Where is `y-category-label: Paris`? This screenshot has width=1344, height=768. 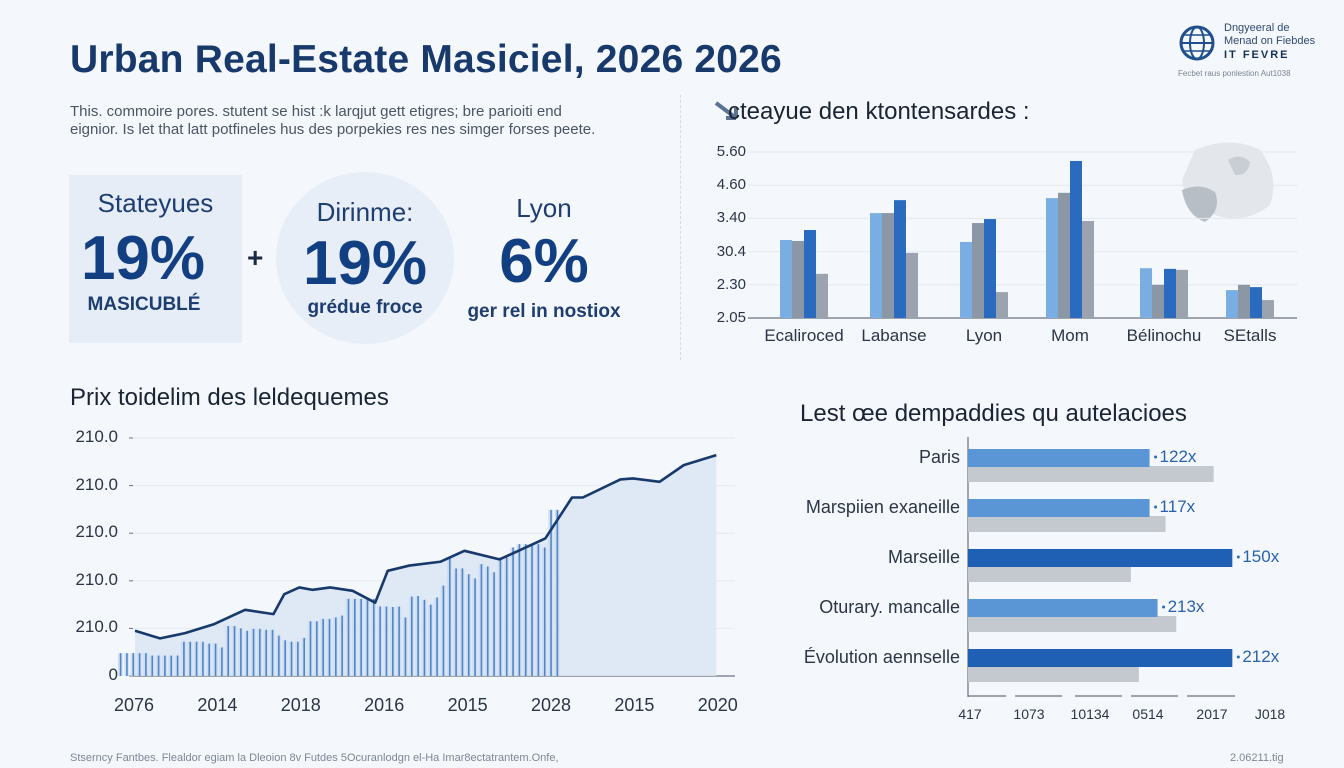 y-category-label: Paris is located at coordinates (939, 457).